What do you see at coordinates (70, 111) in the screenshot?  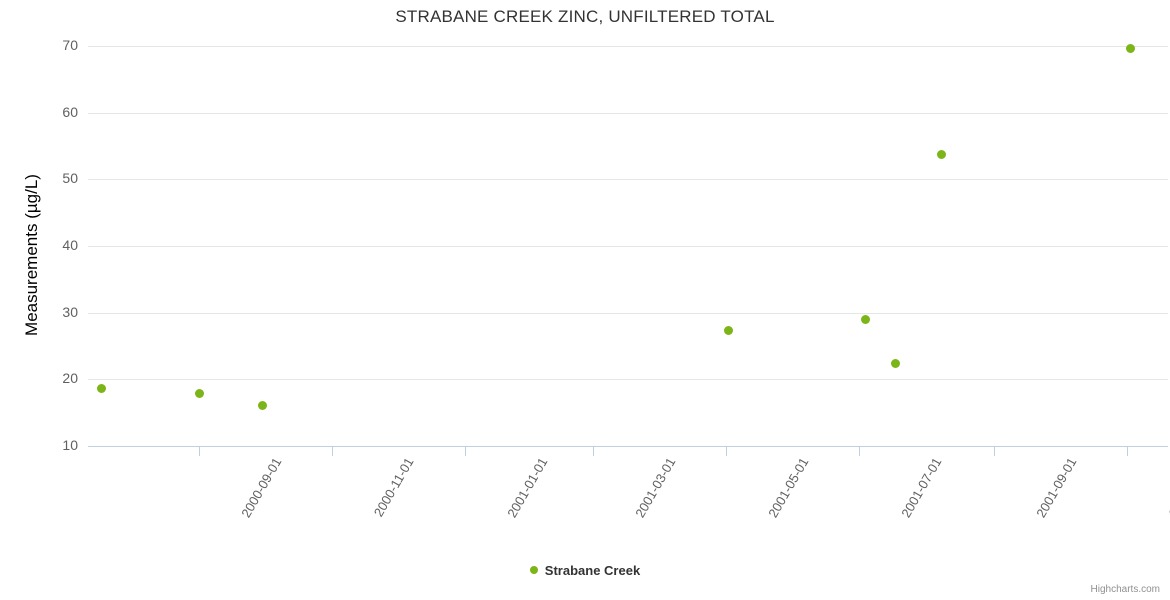 I see `y-axis-tick-label: 60` at bounding box center [70, 111].